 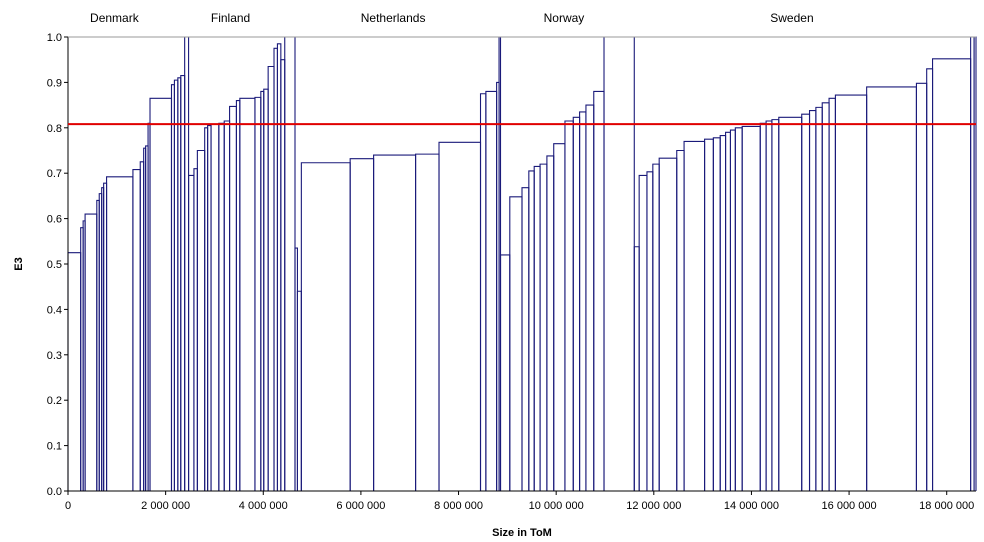 What do you see at coordinates (68, 506) in the screenshot?
I see `x-tick-label: 0` at bounding box center [68, 506].